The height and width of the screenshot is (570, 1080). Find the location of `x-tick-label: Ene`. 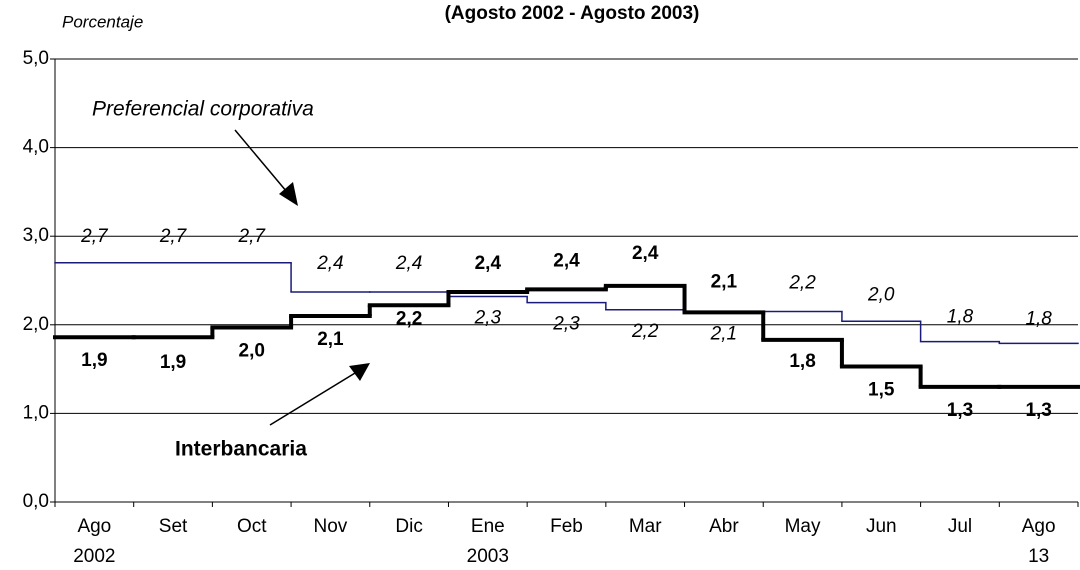

x-tick-label: Ene is located at coordinates (488, 526).